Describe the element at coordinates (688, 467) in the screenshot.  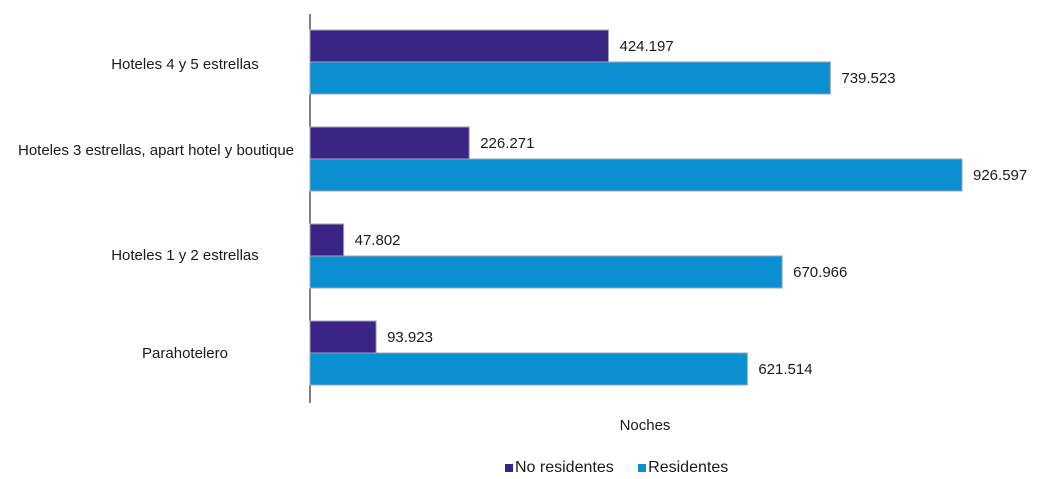
I see `legend-label-residentes: Residentes` at that location.